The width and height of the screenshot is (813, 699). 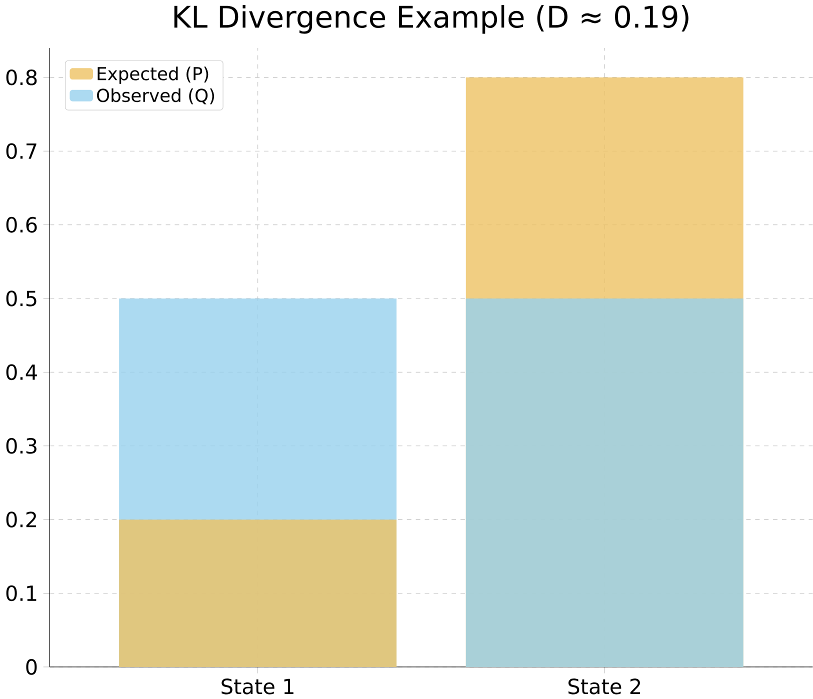 I want to click on y-tick-label: 0.1, so click(x=21, y=593).